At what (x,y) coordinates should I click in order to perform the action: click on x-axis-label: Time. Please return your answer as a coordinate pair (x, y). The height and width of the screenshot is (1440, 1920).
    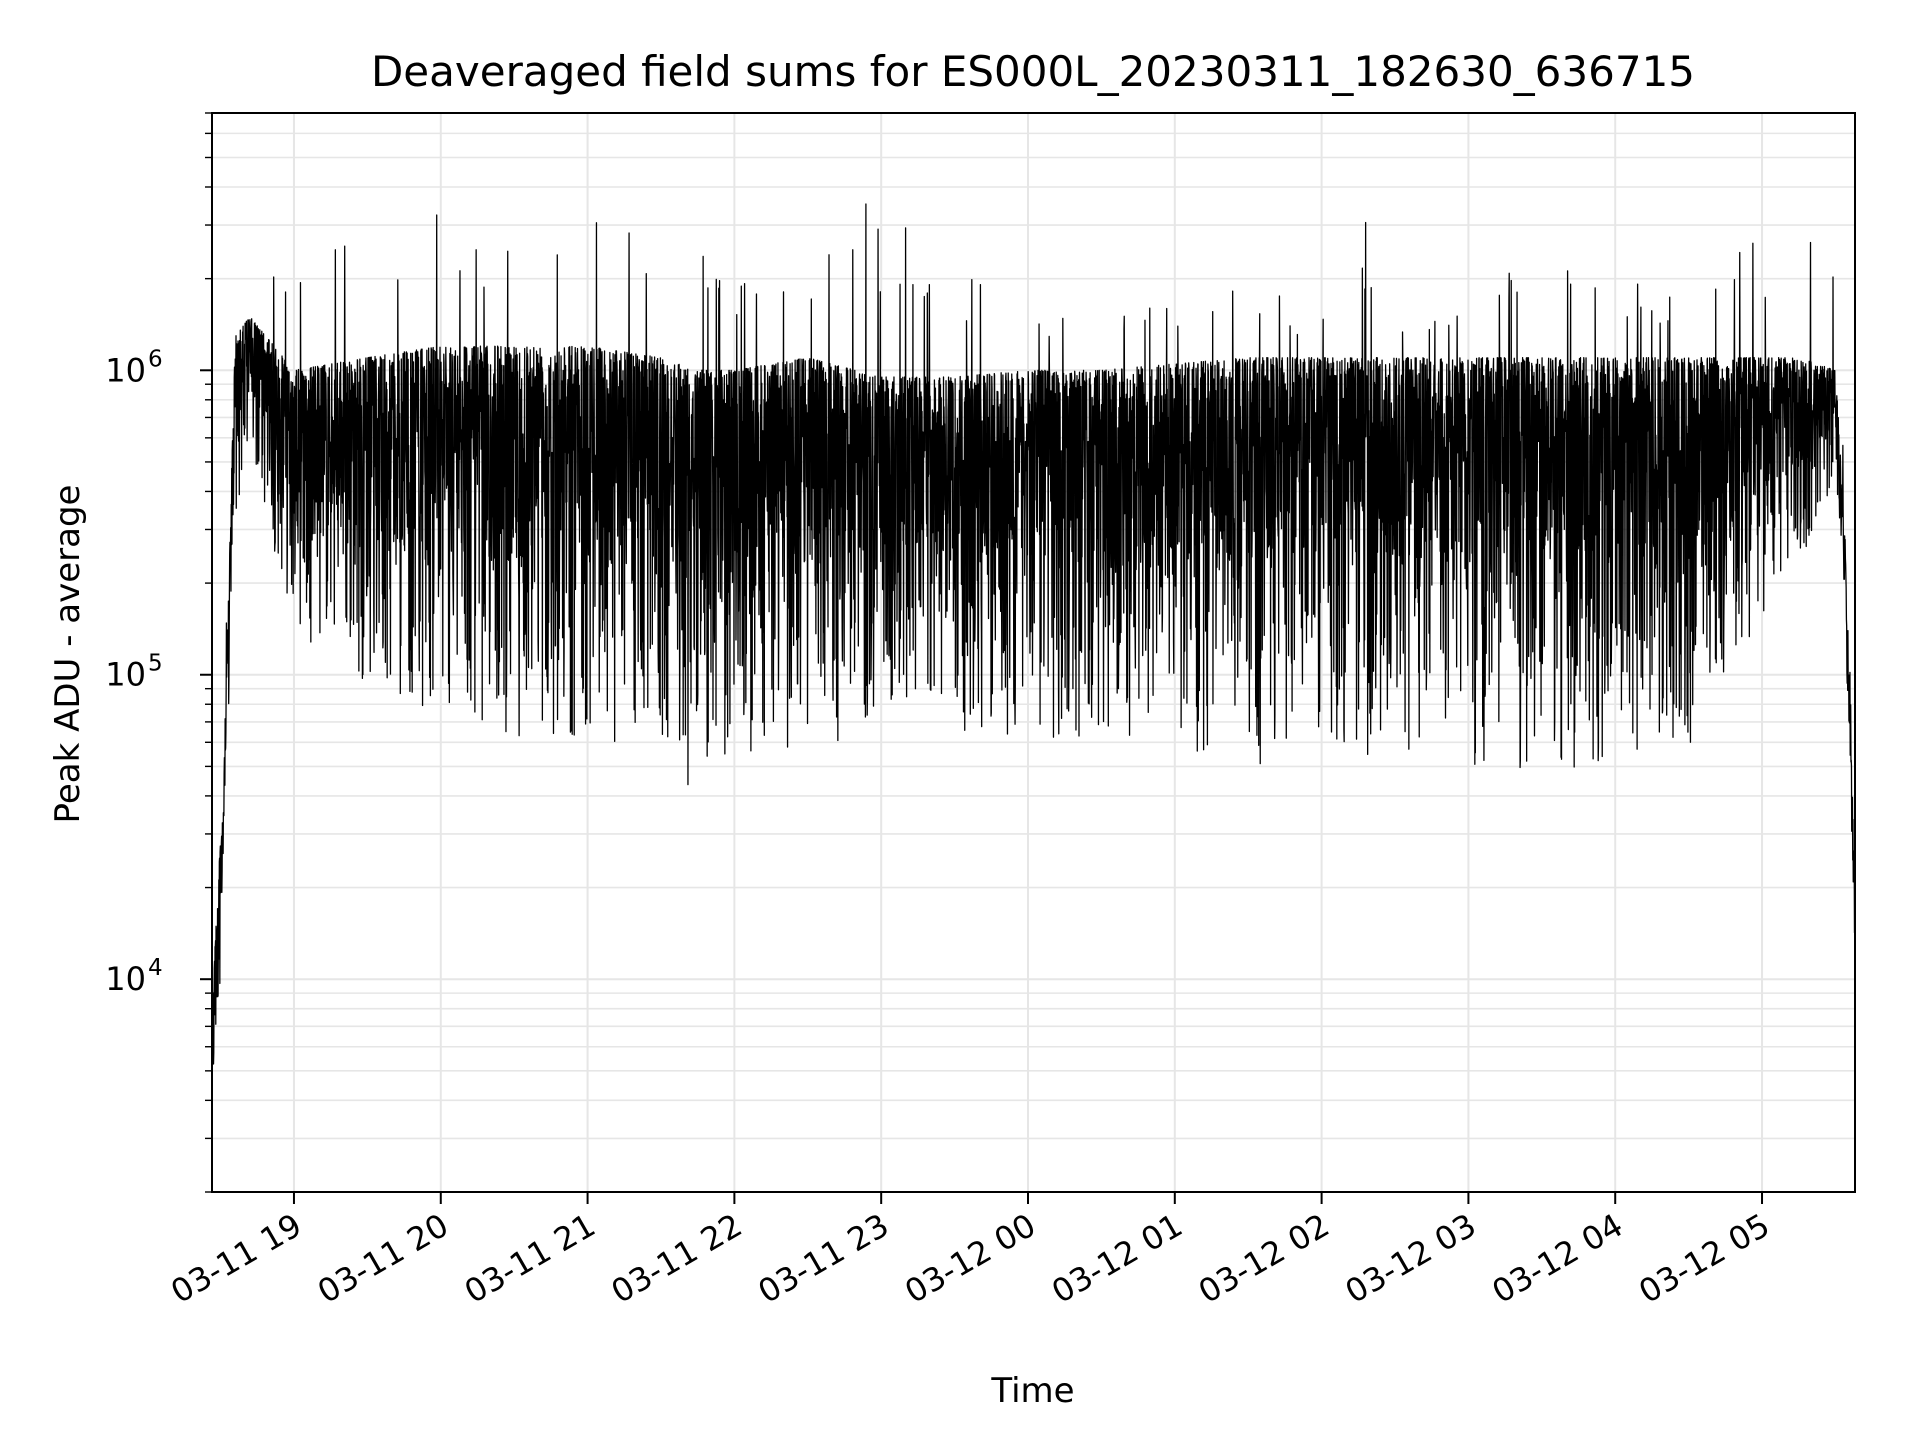
    Looking at the image, I should click on (1032, 1391).